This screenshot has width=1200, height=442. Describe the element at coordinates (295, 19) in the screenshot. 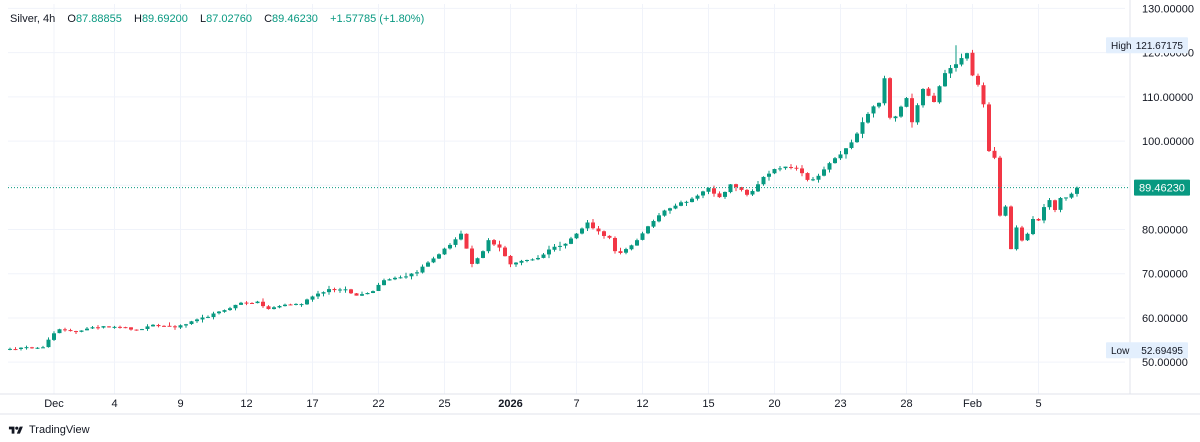

I see `close-value: 89.46230` at that location.